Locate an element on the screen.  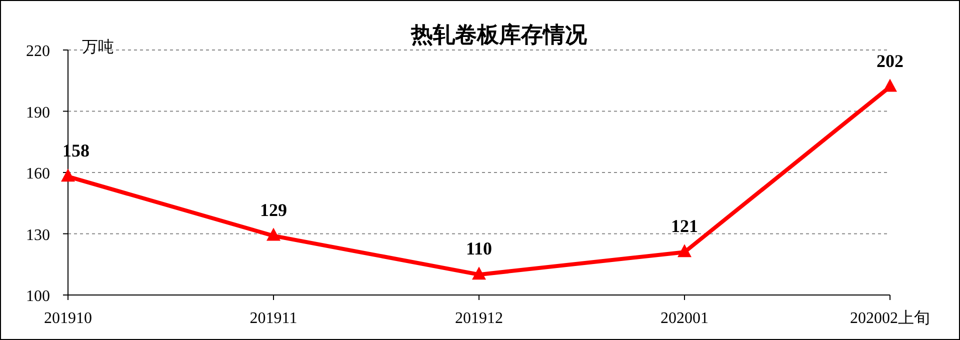
x-tick-label: 201910 is located at coordinates (68, 318).